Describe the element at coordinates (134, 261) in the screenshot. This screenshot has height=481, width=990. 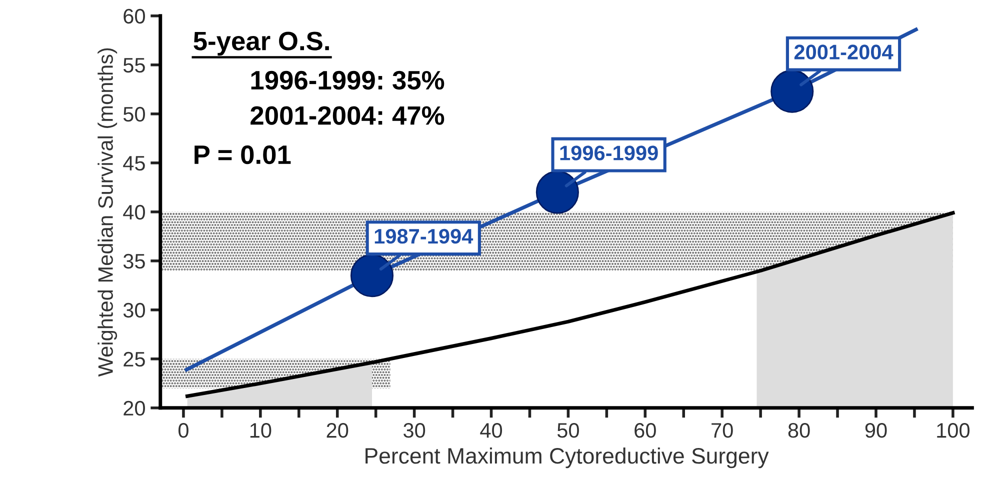
I see `y-tick-label: 35` at that location.